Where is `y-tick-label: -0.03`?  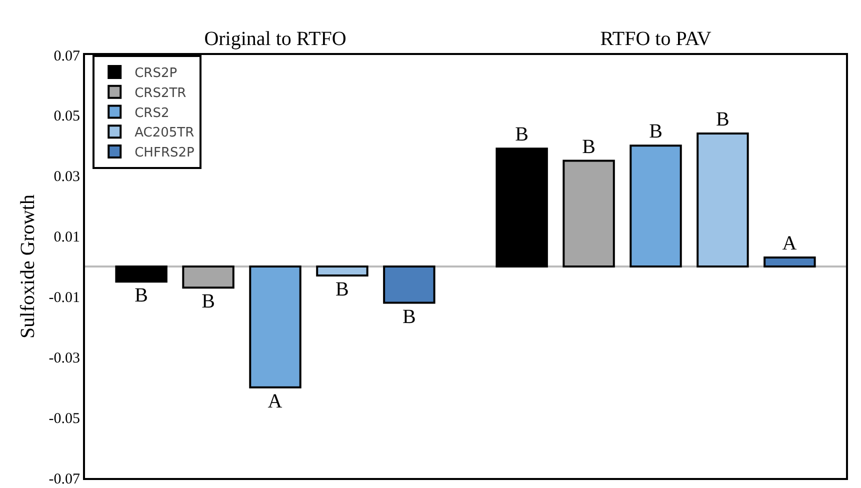 y-tick-label: -0.03 is located at coordinates (64, 358).